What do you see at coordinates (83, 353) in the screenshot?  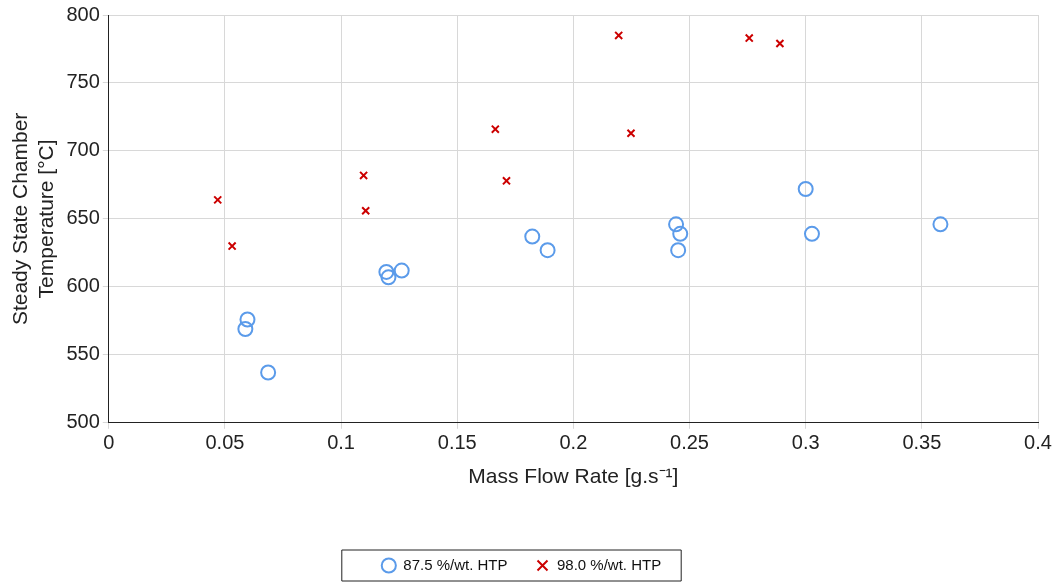 I see `y-tick-label: 550` at bounding box center [83, 353].